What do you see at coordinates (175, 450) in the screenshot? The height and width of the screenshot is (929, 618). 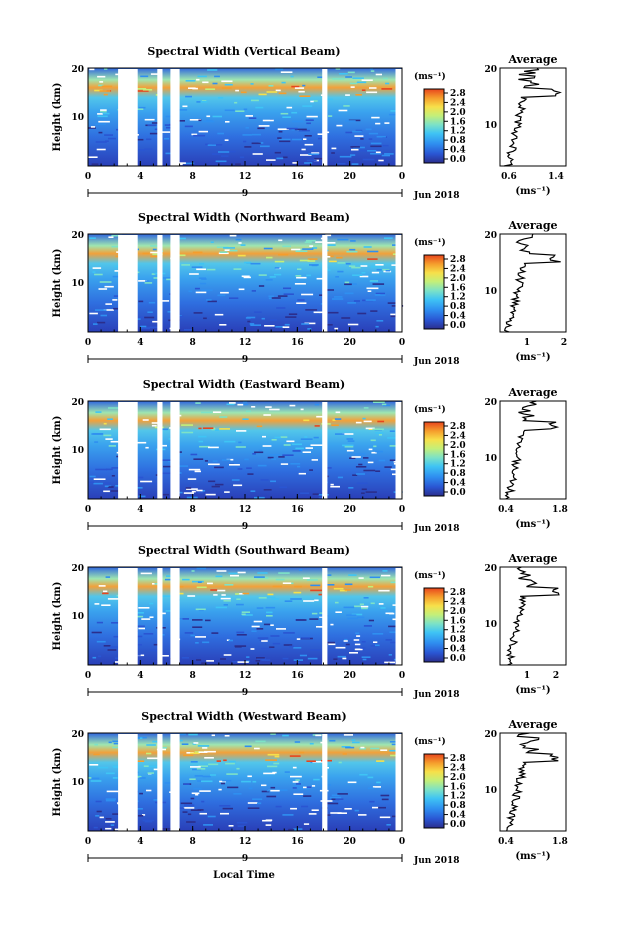 I see `data-gap` at bounding box center [175, 450].